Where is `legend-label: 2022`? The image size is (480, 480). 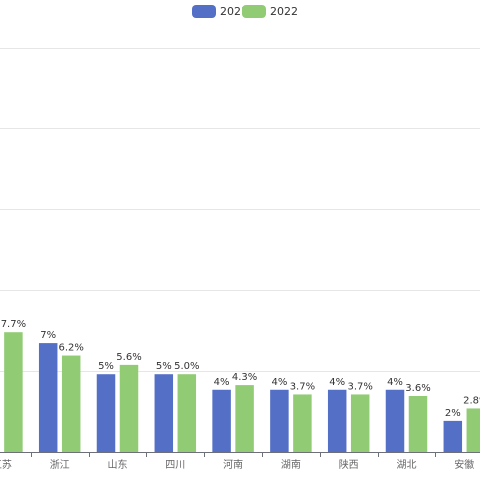
legend-label: 2022 is located at coordinates (284, 11).